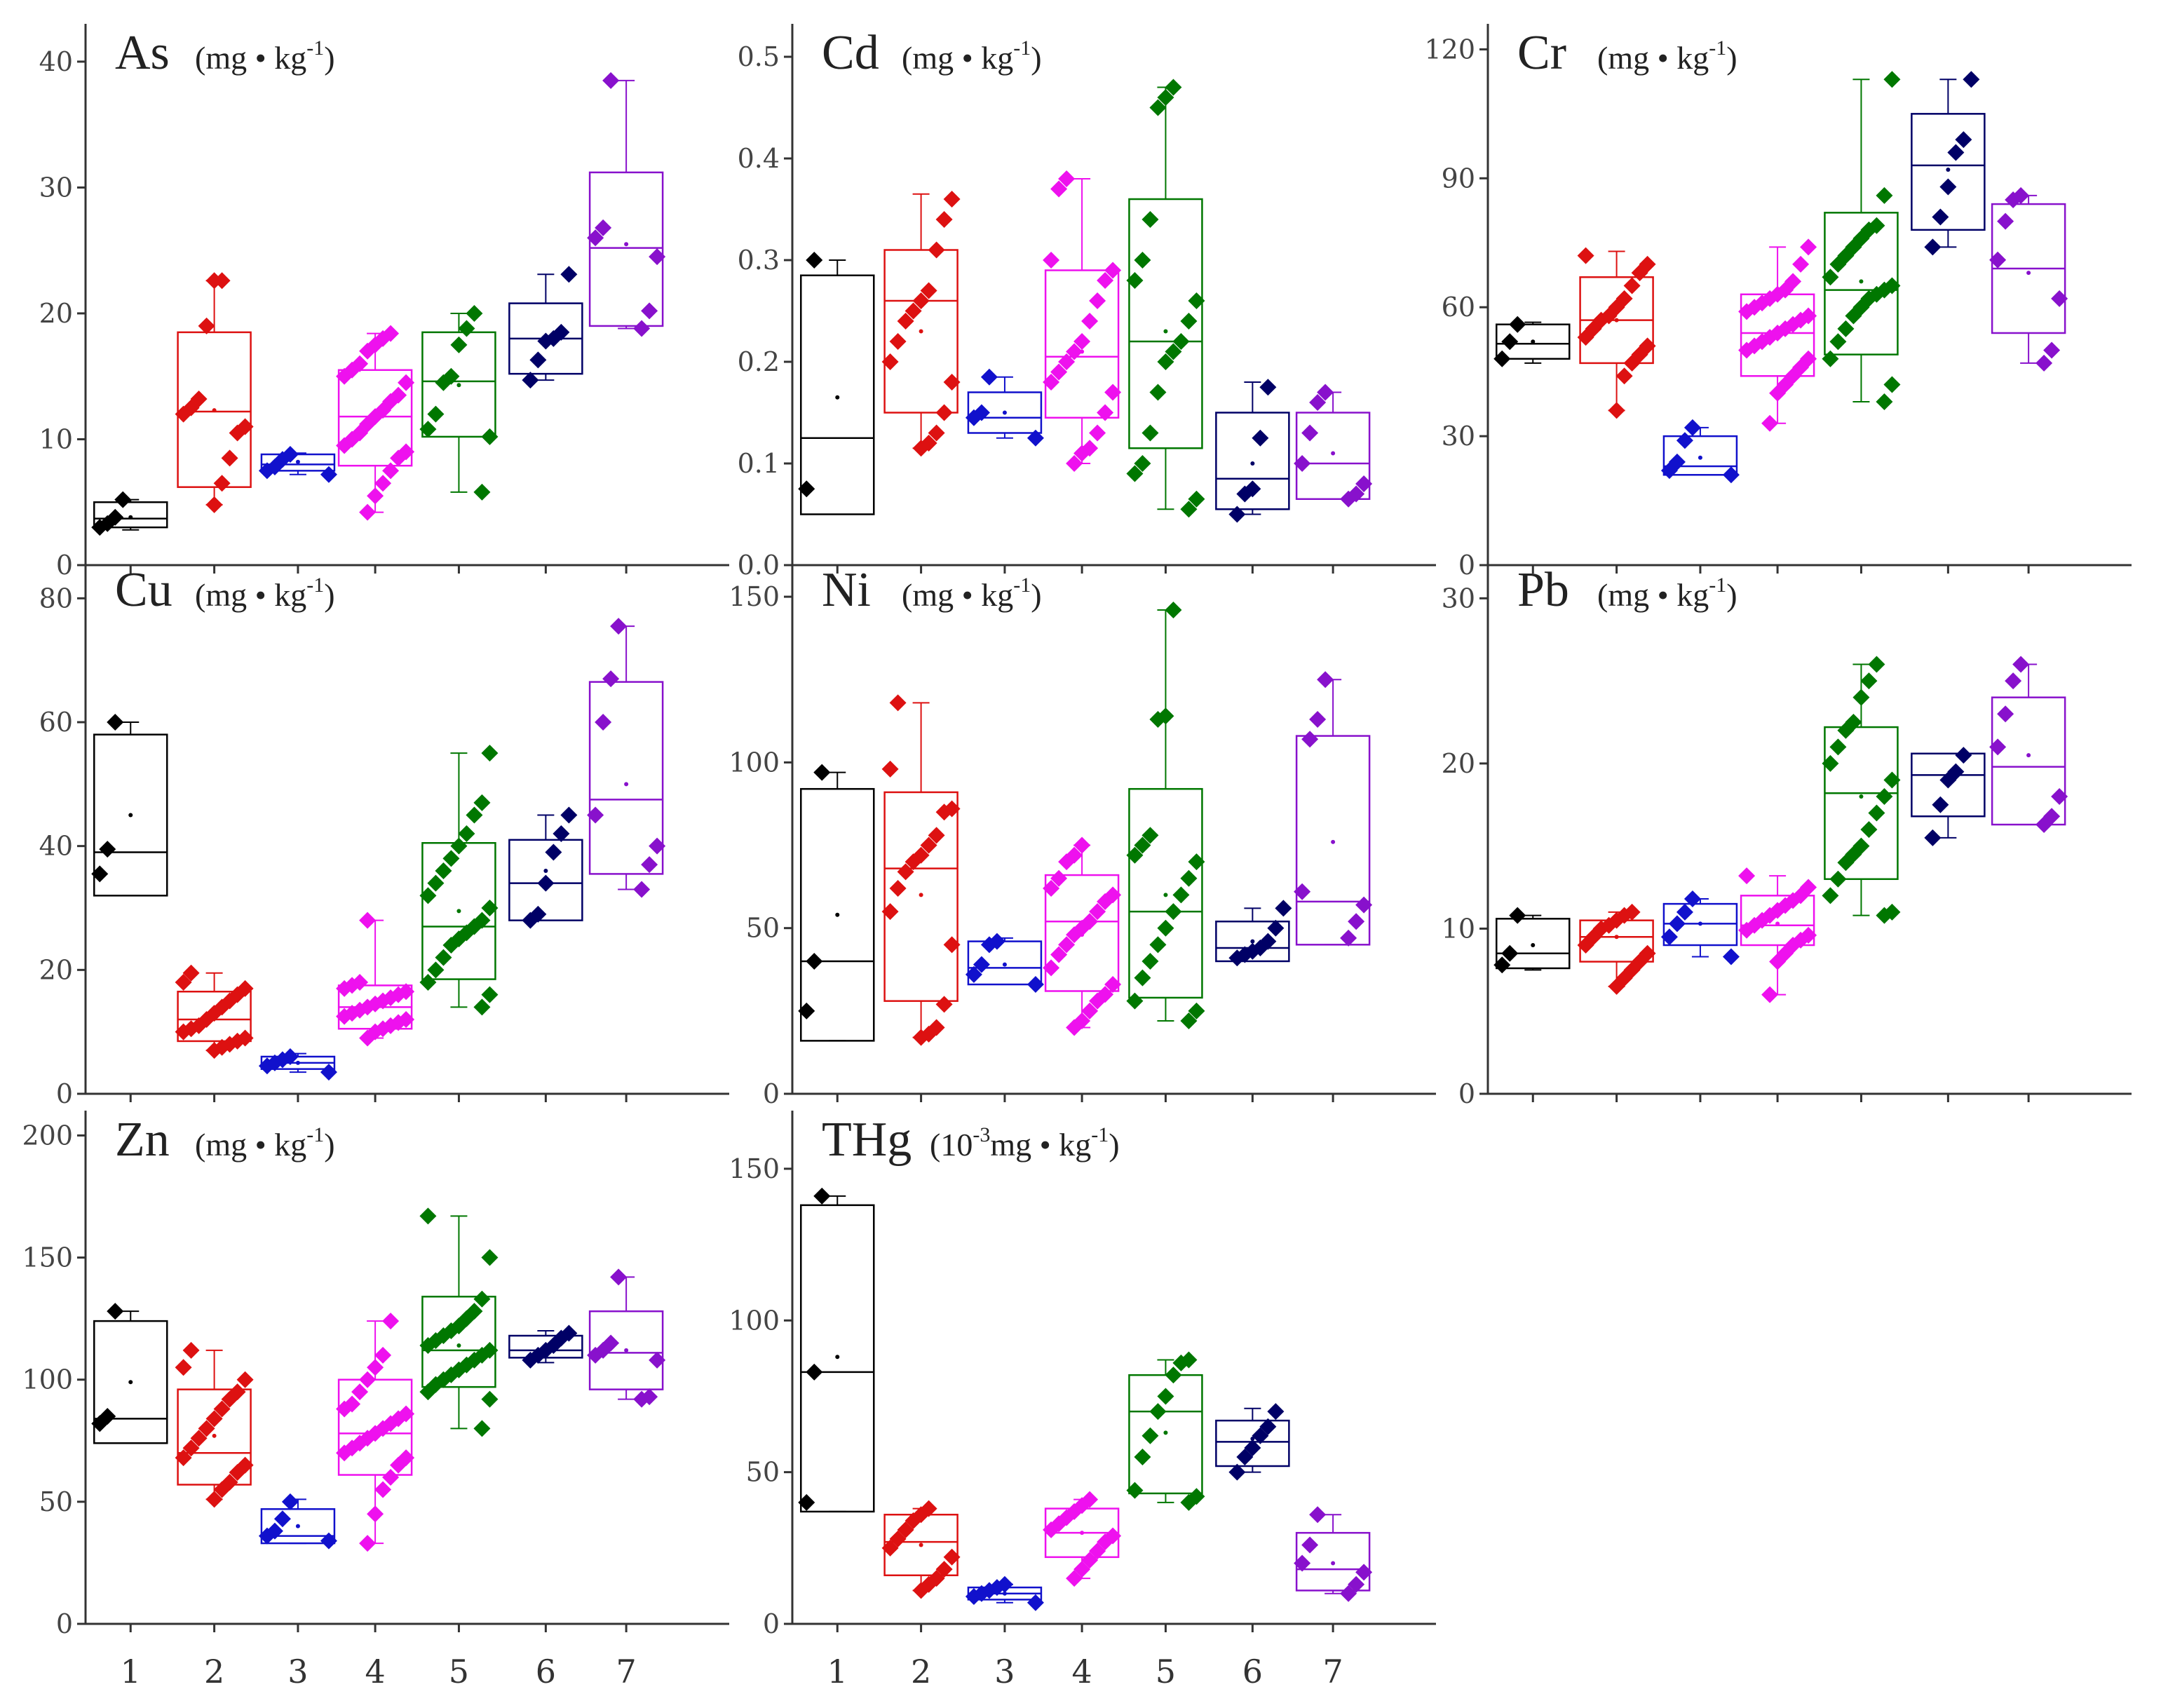 The image size is (2168, 1708). What do you see at coordinates (56, 439) in the screenshot?
I see `y-tick-label: 10` at bounding box center [56, 439].